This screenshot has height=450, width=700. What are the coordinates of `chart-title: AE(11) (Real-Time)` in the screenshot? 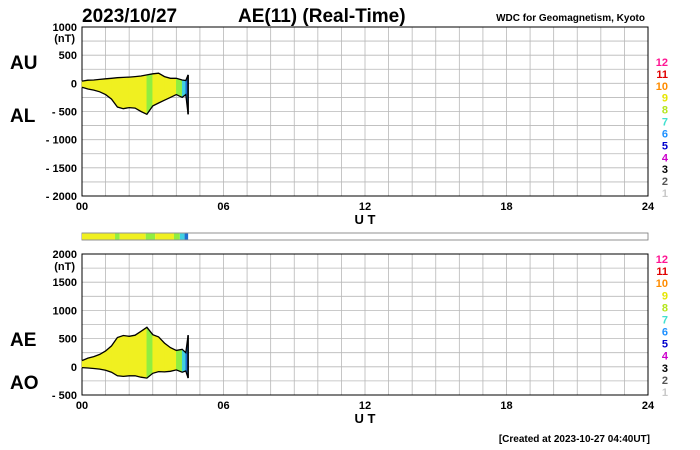 It's located at (322, 16).